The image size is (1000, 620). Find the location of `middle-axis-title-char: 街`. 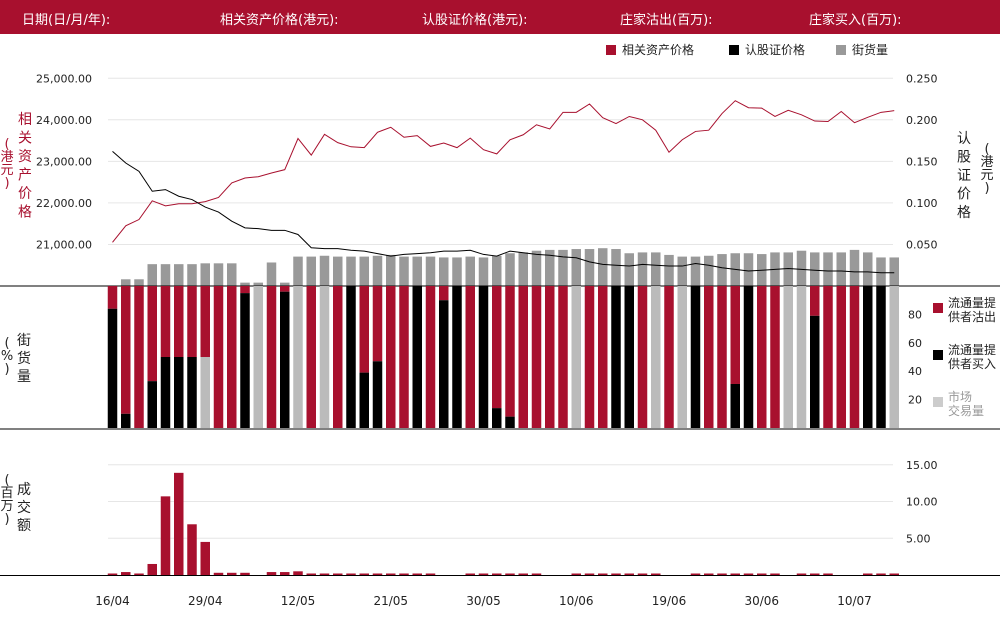

middle-axis-title-char: 街 is located at coordinates (24, 341).